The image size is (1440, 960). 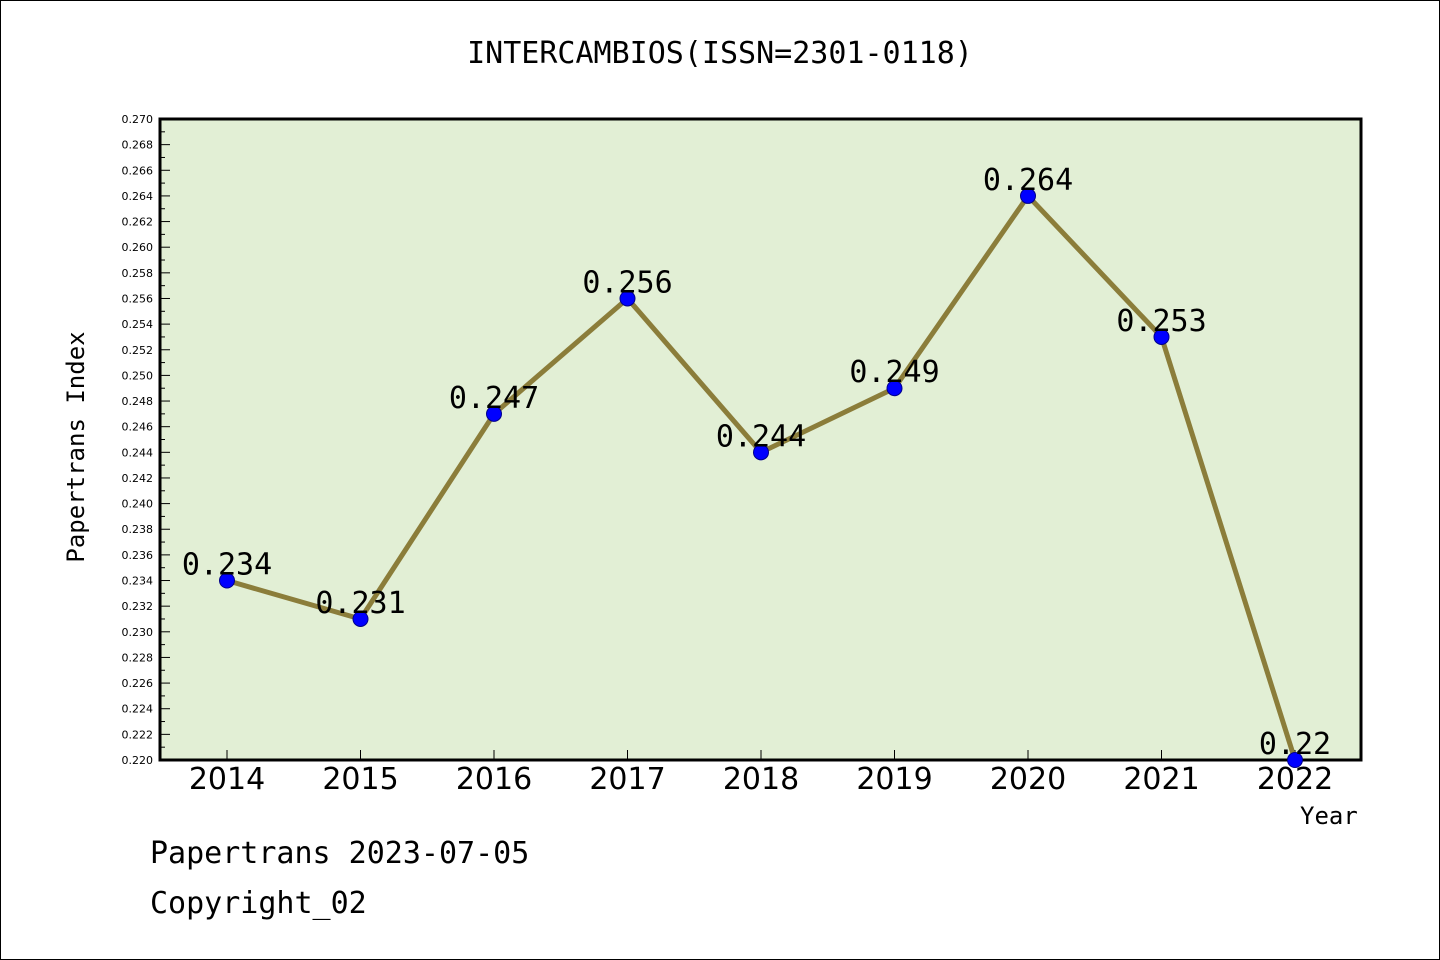 I want to click on y-tick-label: 0.252, so click(x=138, y=350).